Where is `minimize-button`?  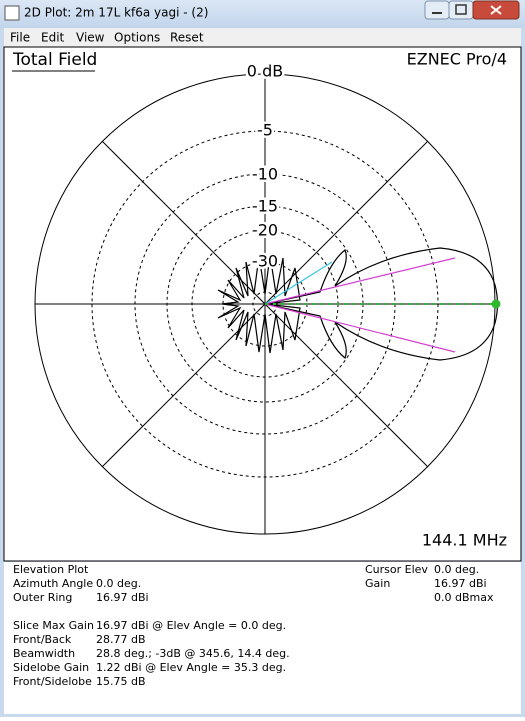 minimize-button is located at coordinates (437, 10).